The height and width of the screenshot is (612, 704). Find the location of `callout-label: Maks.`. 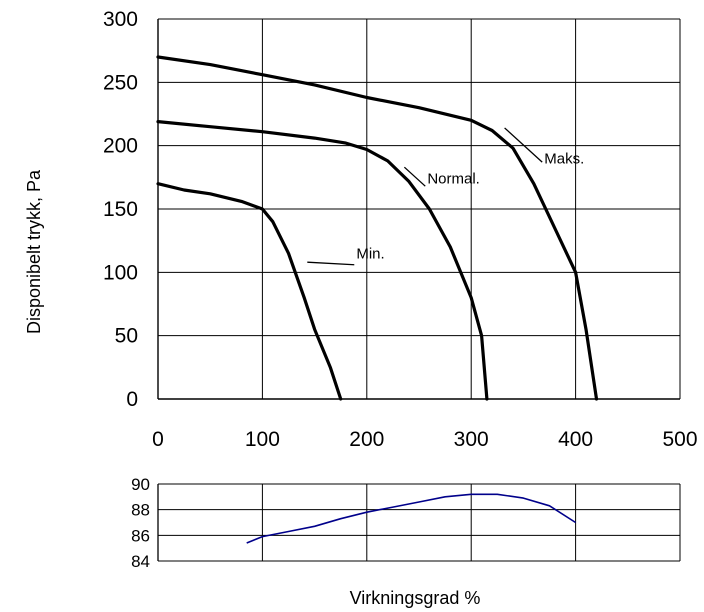

callout-label: Maks. is located at coordinates (564, 158).